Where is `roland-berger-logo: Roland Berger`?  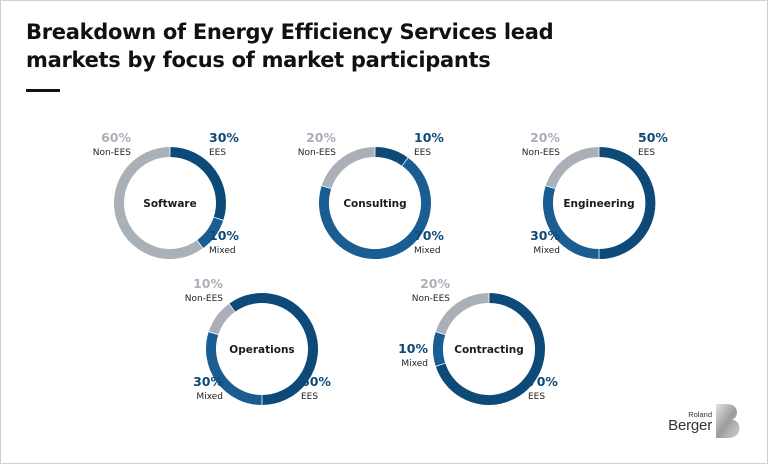 roland-berger-logo: Roland Berger is located at coordinates (708, 424).